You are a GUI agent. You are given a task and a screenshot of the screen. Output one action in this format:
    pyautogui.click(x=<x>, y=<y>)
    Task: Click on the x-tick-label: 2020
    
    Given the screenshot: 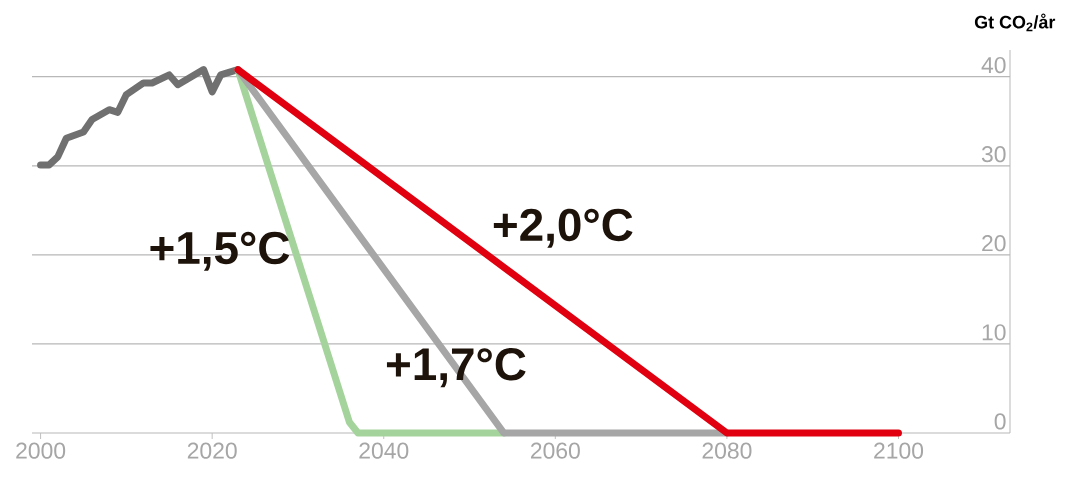 What is the action you would take?
    pyautogui.click(x=212, y=450)
    